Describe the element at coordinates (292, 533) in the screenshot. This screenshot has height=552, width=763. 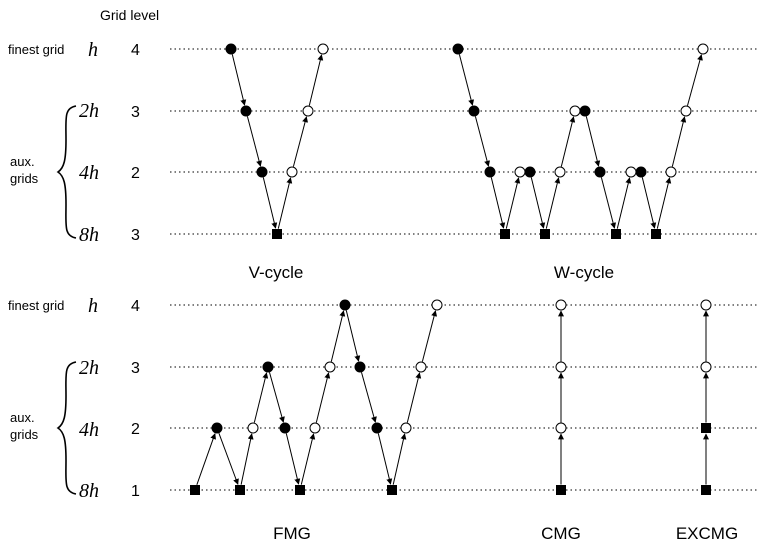
I see `cycle-title-fmg: FMG` at that location.